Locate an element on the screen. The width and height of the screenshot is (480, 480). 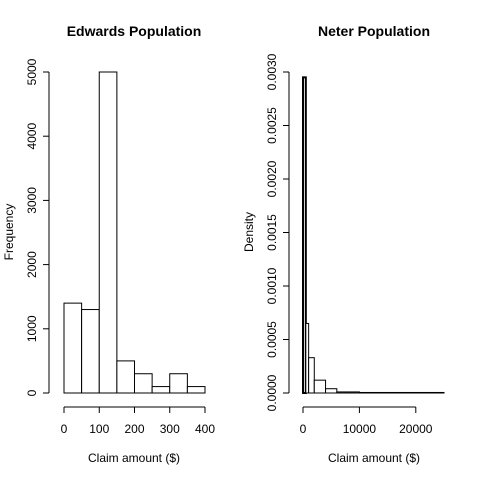
edwards-y-tick-label: 2000 is located at coordinates (32, 264).